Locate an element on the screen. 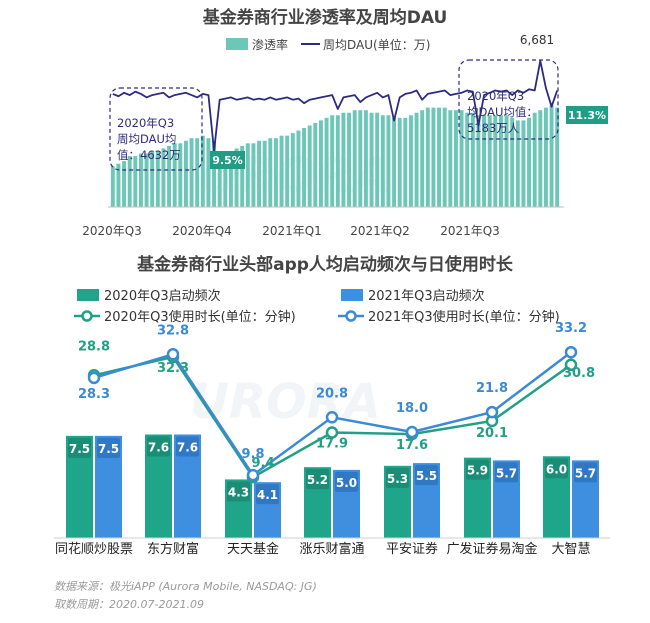 The image size is (650, 623). annotation-box-2020-line3: 值：4632万 is located at coordinates (149, 155).